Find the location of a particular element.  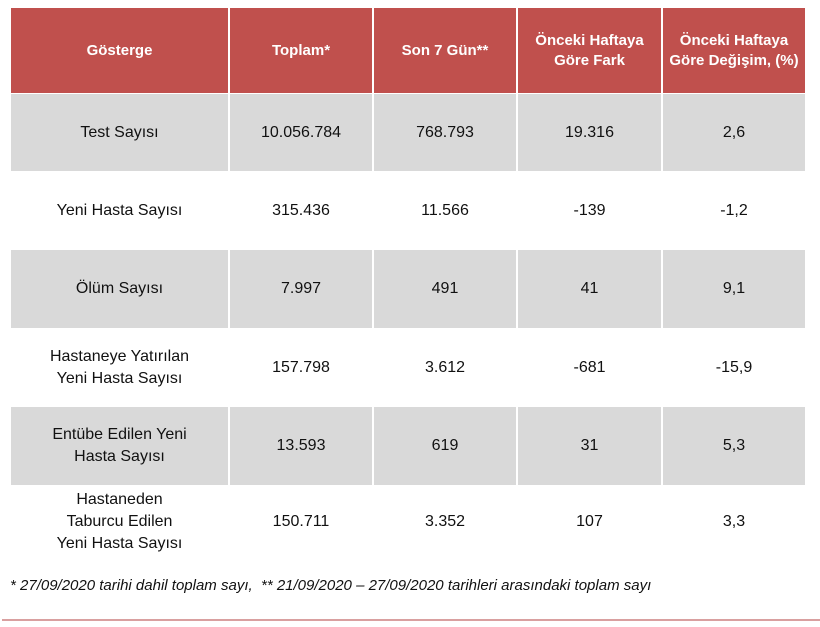

cell-last-7-days: 3.612 is located at coordinates (445, 367).